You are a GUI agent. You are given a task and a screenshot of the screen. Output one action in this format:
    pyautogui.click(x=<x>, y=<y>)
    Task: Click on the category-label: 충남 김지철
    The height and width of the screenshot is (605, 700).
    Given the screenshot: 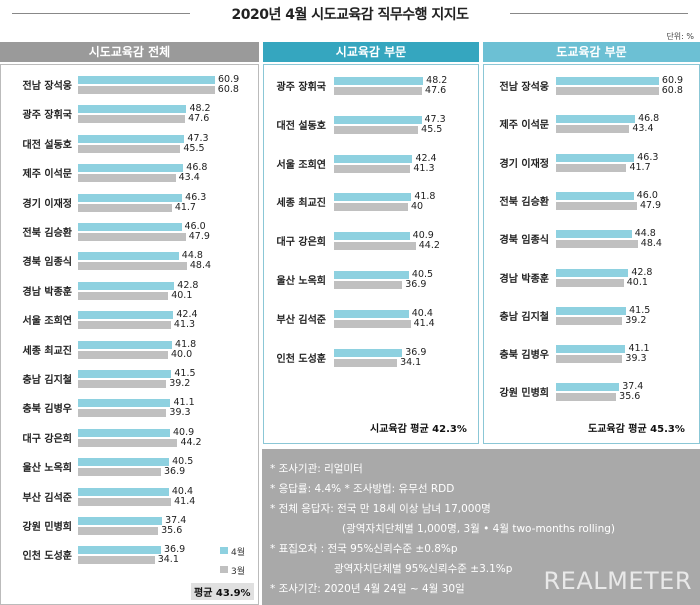 What is the action you would take?
    pyautogui.click(x=524, y=317)
    